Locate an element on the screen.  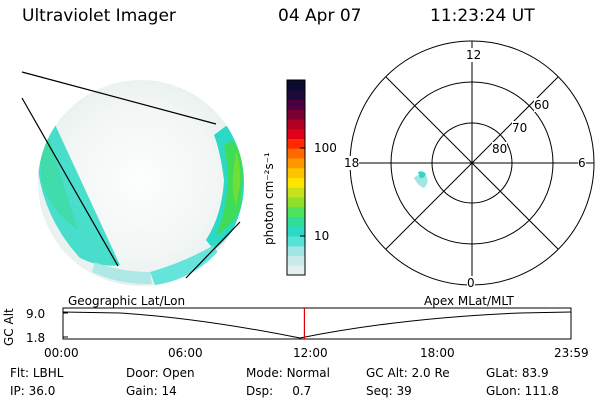
info-filter: Flt: LBHL is located at coordinates (37, 373).